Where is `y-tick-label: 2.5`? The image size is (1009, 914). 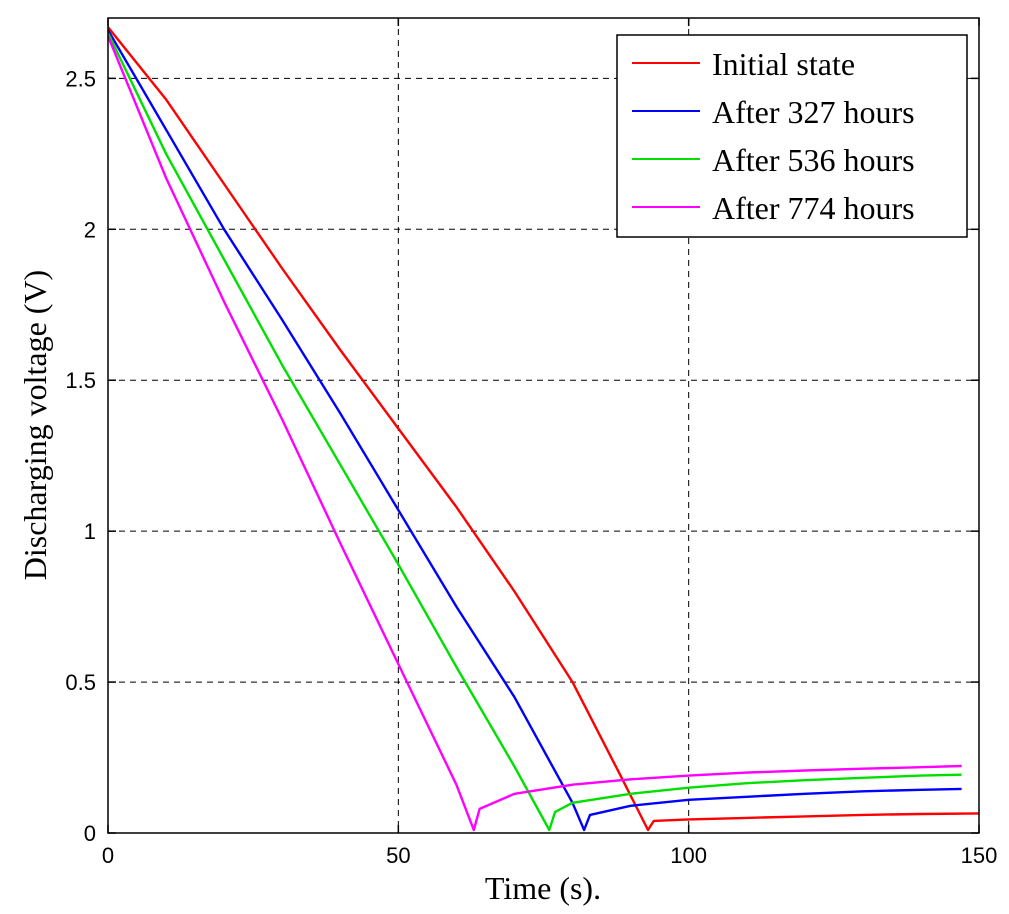
y-tick-label: 2.5 is located at coordinates (80, 78).